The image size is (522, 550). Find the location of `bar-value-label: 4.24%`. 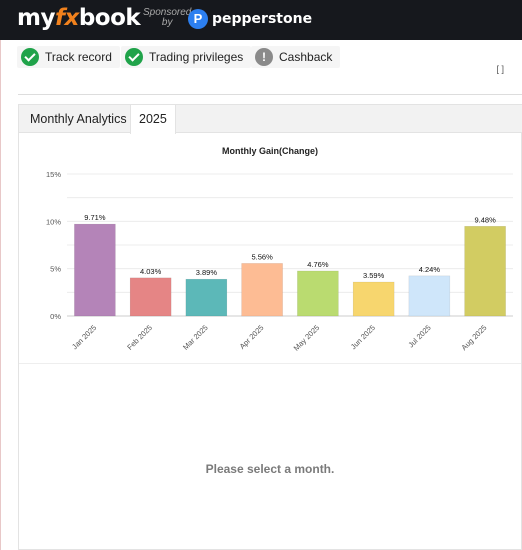

bar-value-label: 4.24% is located at coordinates (430, 269).